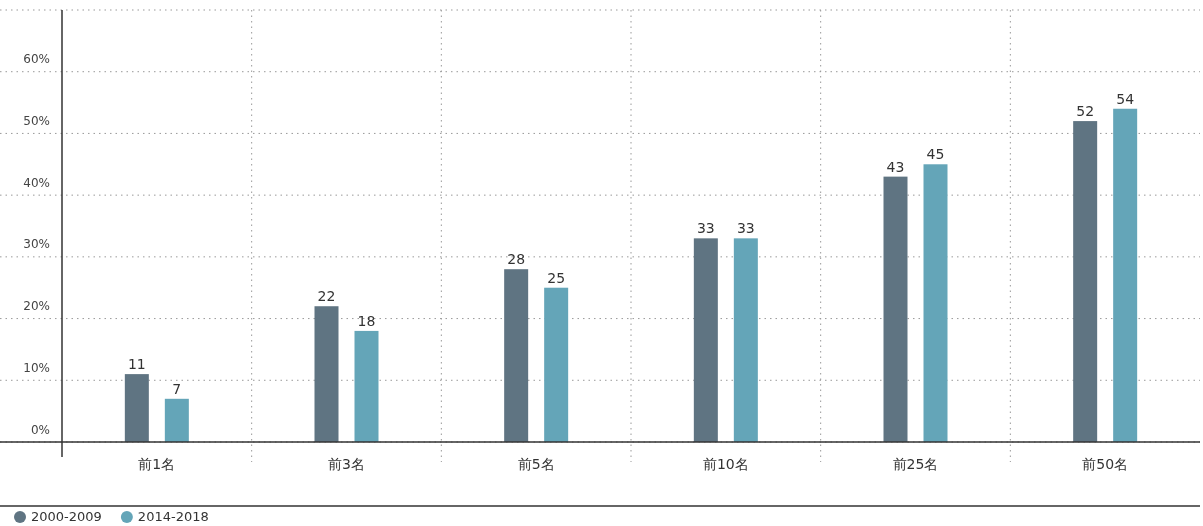 This screenshot has height=526, width=1203. I want to click on y-tick-label: 20%, so click(36, 306).